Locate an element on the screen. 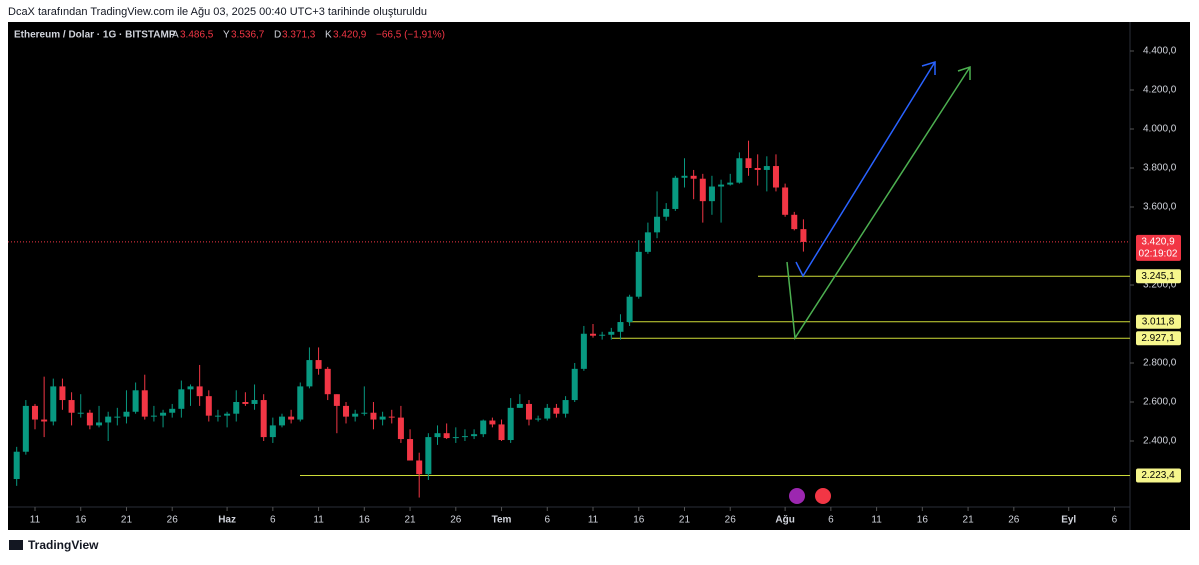  x-tick-label: Tem is located at coordinates (502, 520).